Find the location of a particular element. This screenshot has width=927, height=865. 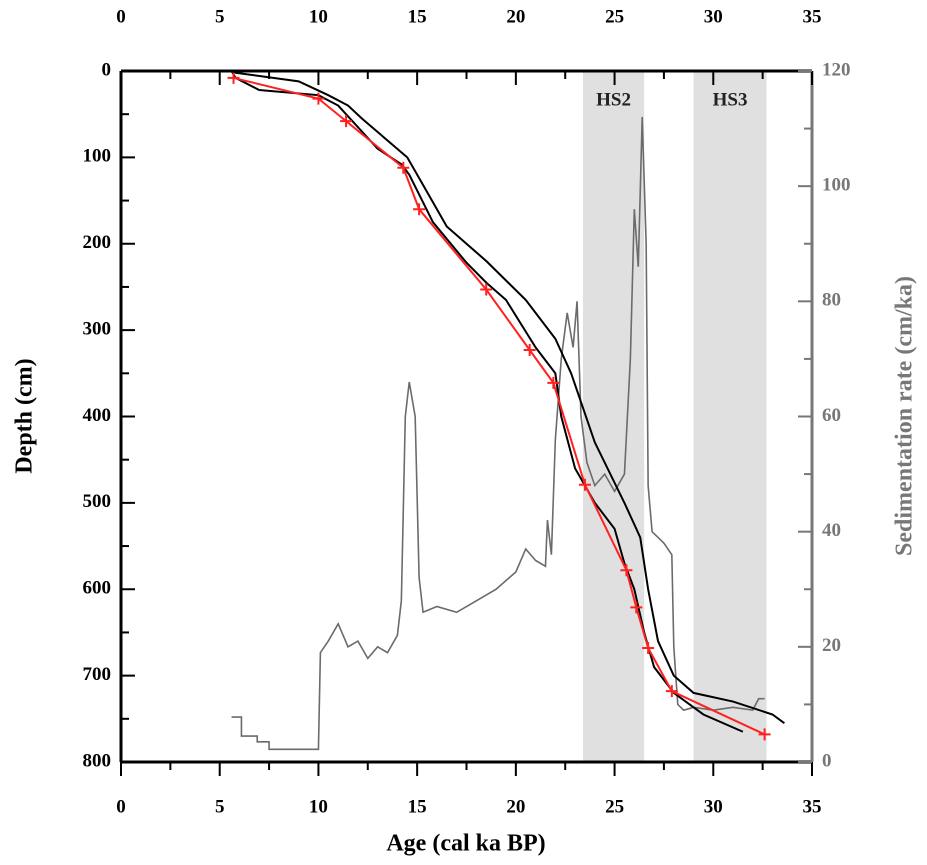

y-axis-title: Depth (cm) is located at coordinates (25, 415).